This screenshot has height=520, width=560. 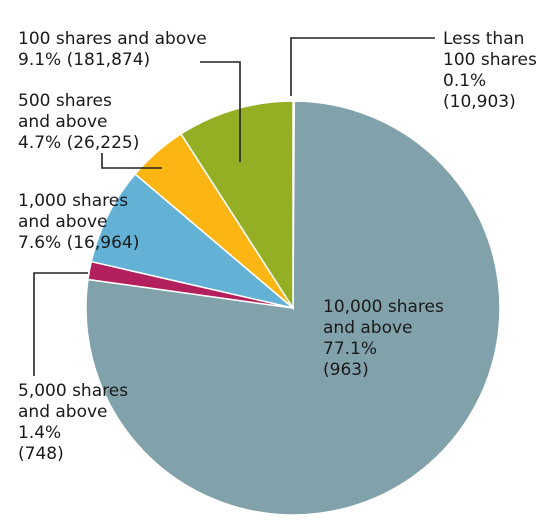 I want to click on leader-line-500-shares-and-above, so click(x=131, y=161).